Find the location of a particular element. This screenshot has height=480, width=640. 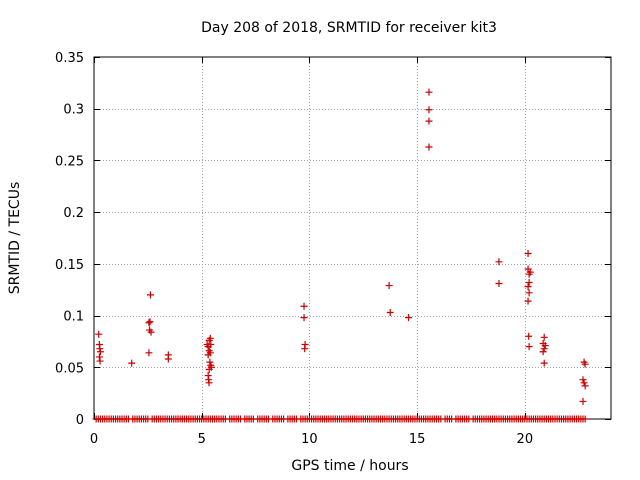

y-tick-label: 0.15 is located at coordinates (69, 265).